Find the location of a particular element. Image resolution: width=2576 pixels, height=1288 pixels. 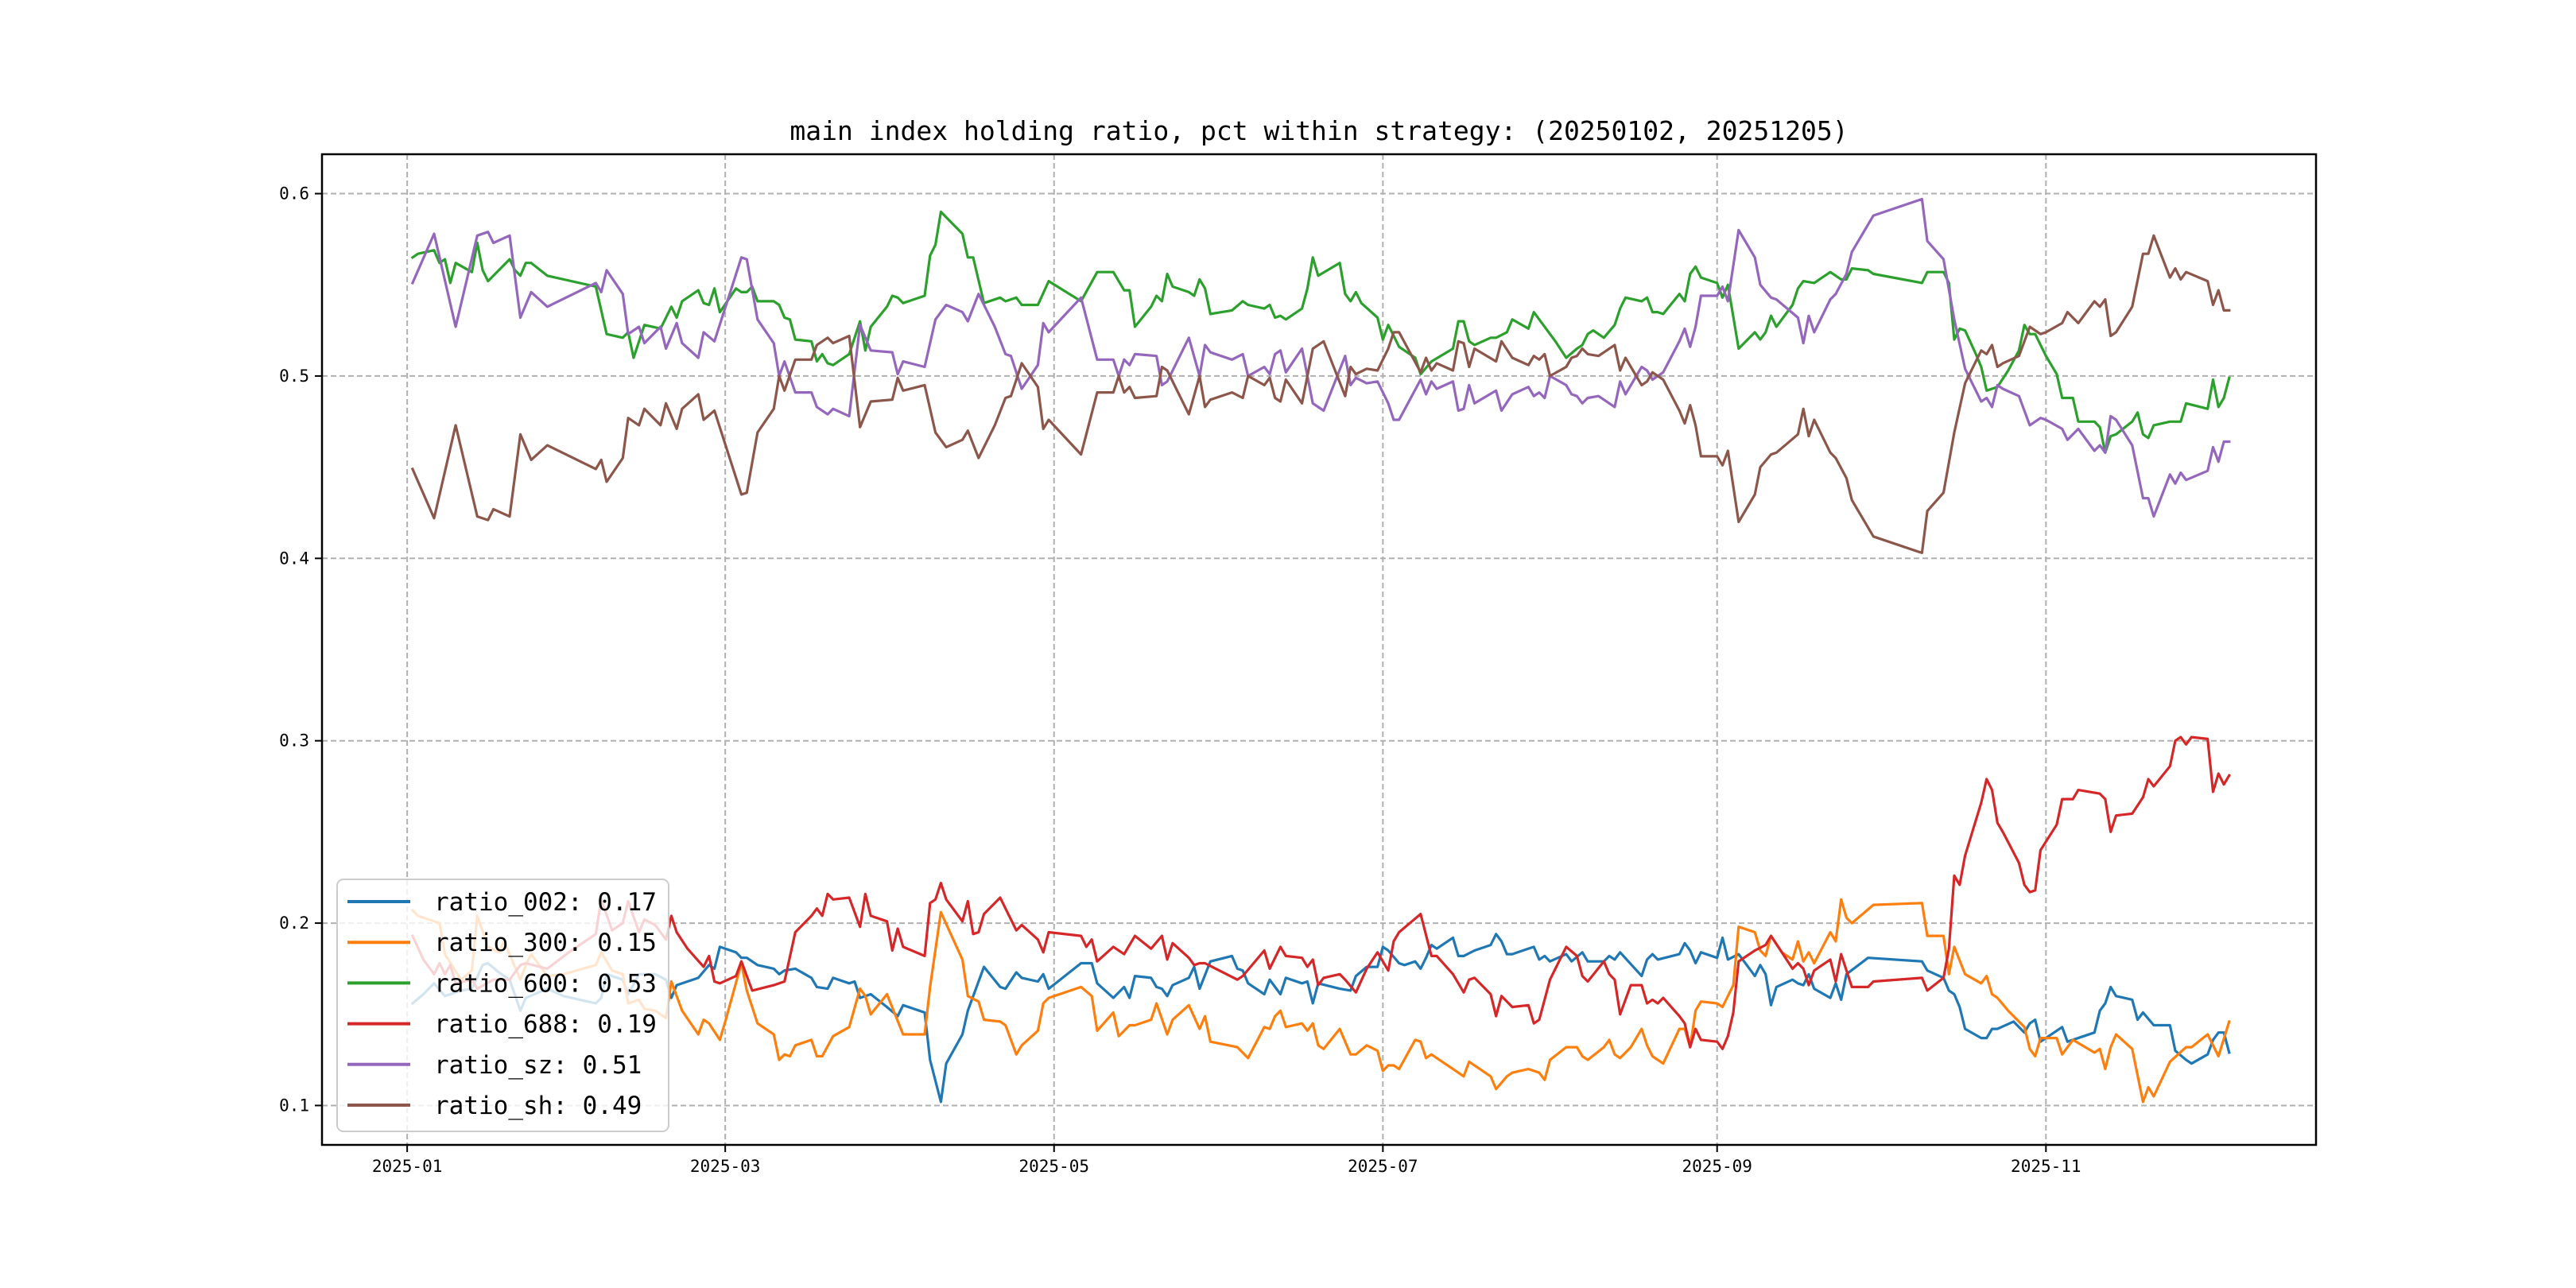

legend-label-ratio_sz: ratio_sz: 0.51 is located at coordinates (538, 1065).